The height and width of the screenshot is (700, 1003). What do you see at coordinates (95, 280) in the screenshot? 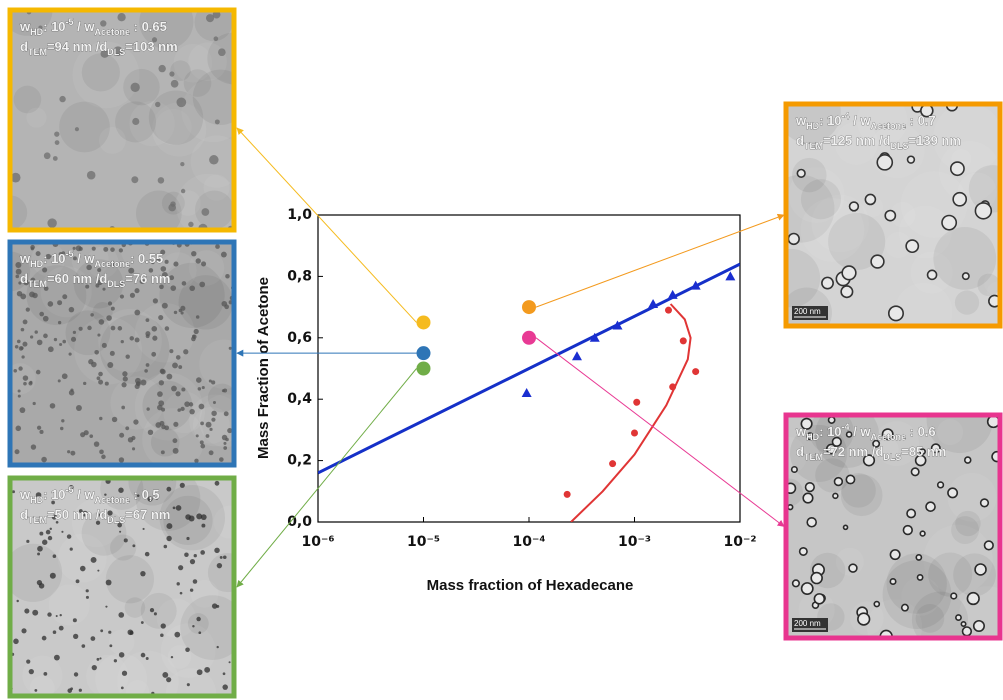
I see `caption-line: dTEM=60 nm /dDLS=76 nm` at bounding box center [95, 280].